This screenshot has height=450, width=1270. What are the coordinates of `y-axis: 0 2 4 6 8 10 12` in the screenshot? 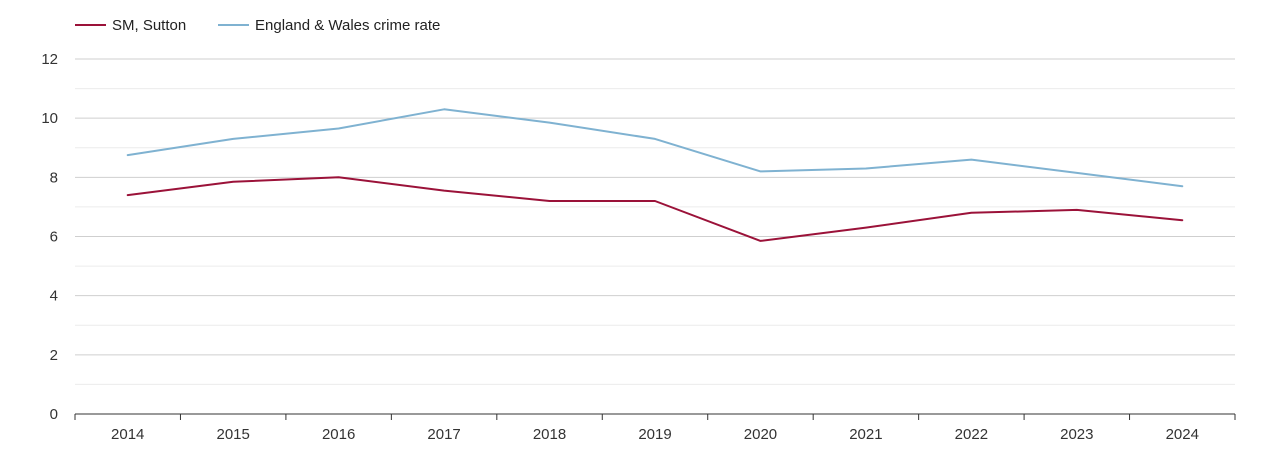 It's located at (49, 237).